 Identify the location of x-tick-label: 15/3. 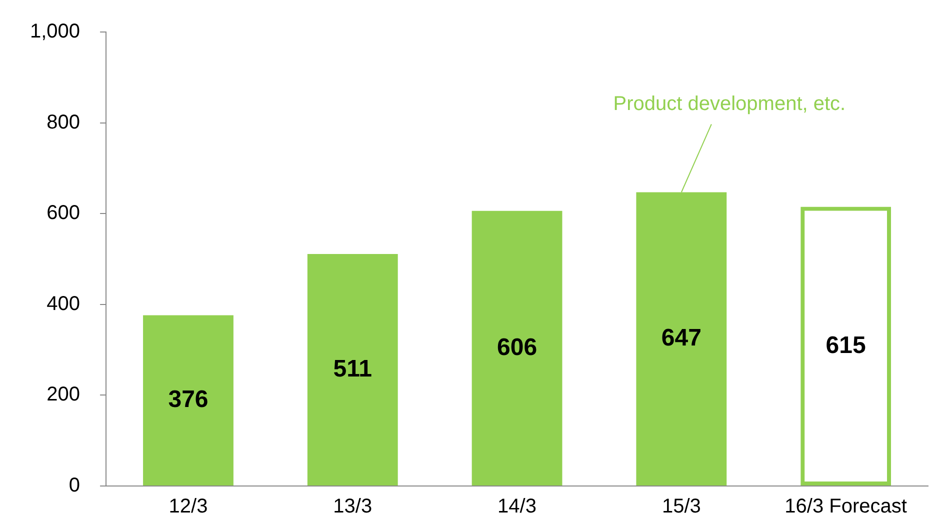
(681, 507).